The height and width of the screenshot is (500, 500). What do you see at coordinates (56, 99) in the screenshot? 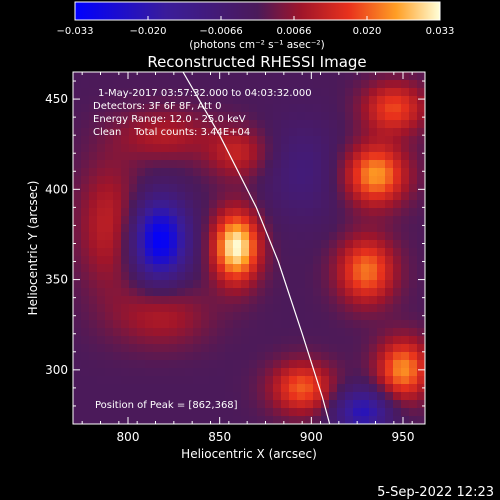
I see `y-tick-label: 450` at bounding box center [56, 99].